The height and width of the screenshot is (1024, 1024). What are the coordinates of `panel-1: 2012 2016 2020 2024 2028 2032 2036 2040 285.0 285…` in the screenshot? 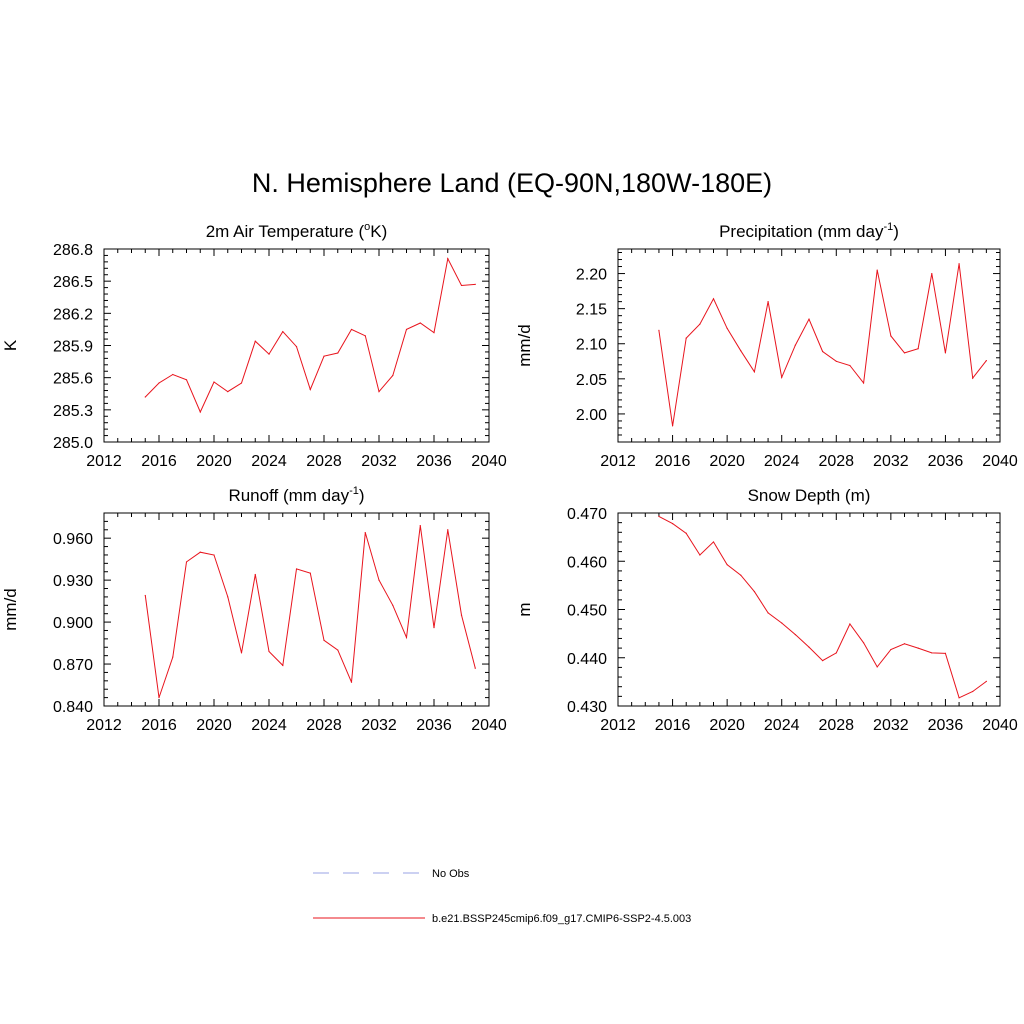 It's located at (254, 345).